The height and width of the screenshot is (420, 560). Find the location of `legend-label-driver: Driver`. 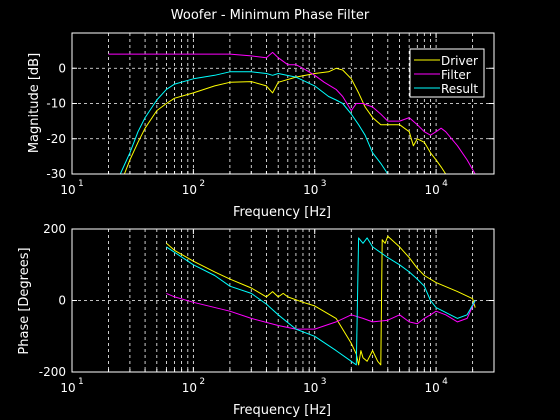

legend-label-driver: Driver is located at coordinates (459, 61).